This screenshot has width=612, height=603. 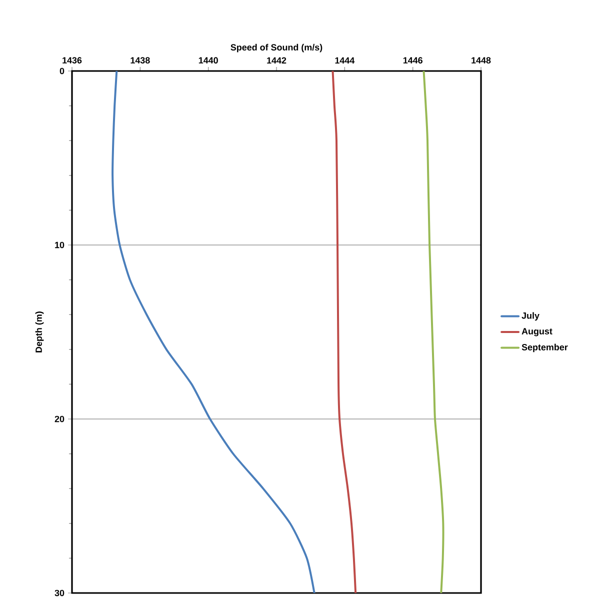 I want to click on y-tick-label: 30, so click(x=59, y=593).